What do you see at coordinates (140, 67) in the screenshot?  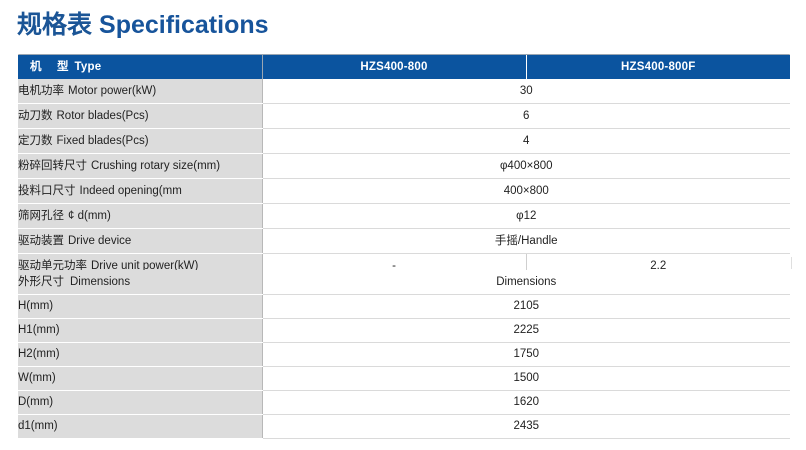 I see `header-cell-type: 机 型 Type` at bounding box center [140, 67].